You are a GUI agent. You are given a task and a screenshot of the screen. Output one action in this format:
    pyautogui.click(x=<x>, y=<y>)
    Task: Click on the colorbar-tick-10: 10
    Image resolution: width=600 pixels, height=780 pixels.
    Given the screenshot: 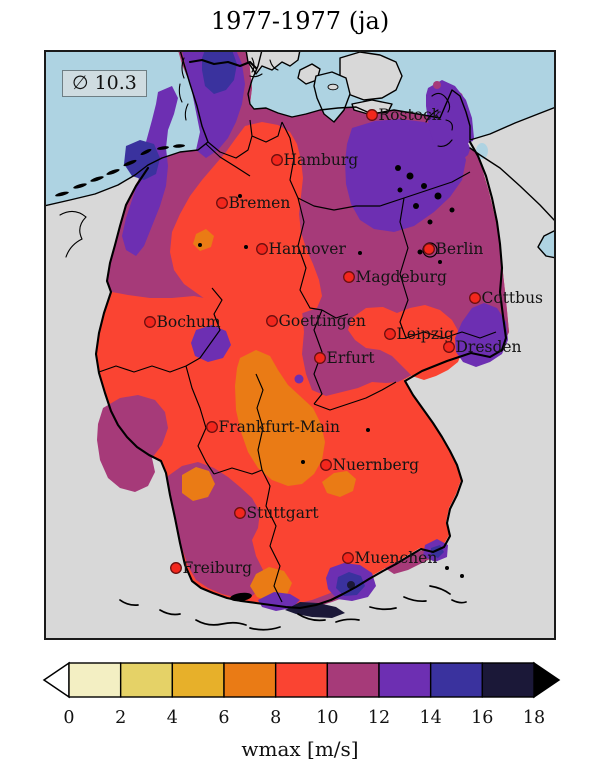 What is the action you would take?
    pyautogui.click(x=327, y=718)
    